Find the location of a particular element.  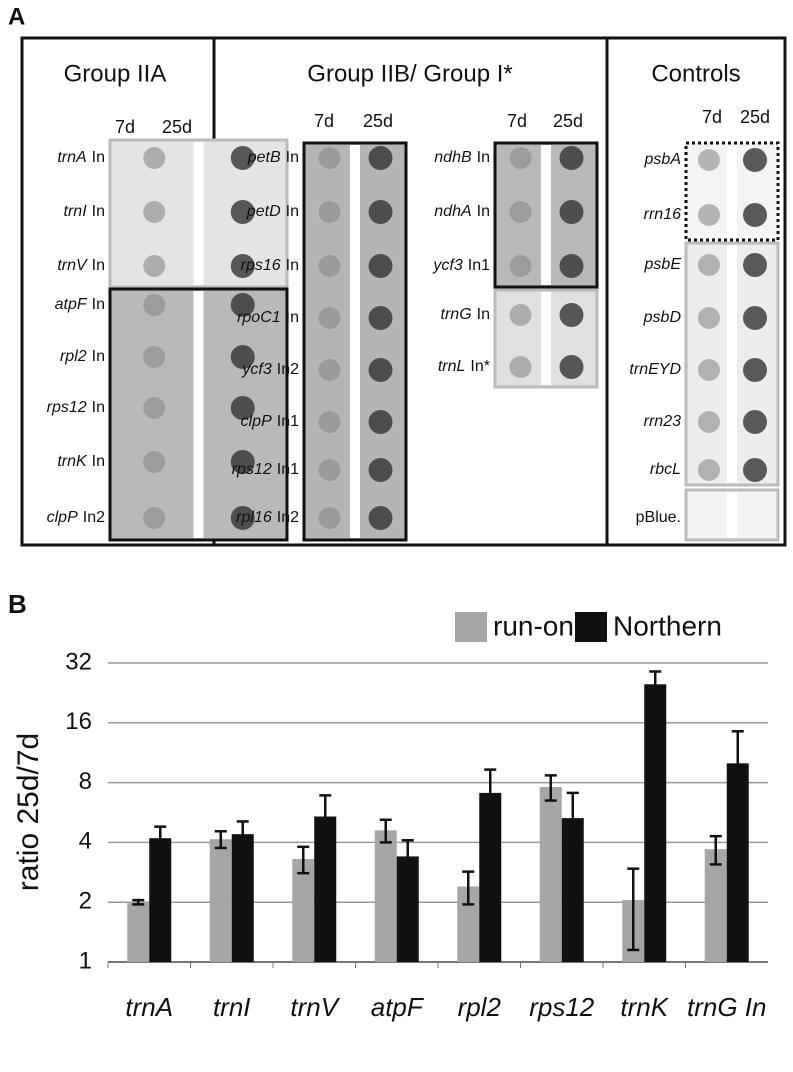

y-tick-label: 4 is located at coordinates (85, 841).